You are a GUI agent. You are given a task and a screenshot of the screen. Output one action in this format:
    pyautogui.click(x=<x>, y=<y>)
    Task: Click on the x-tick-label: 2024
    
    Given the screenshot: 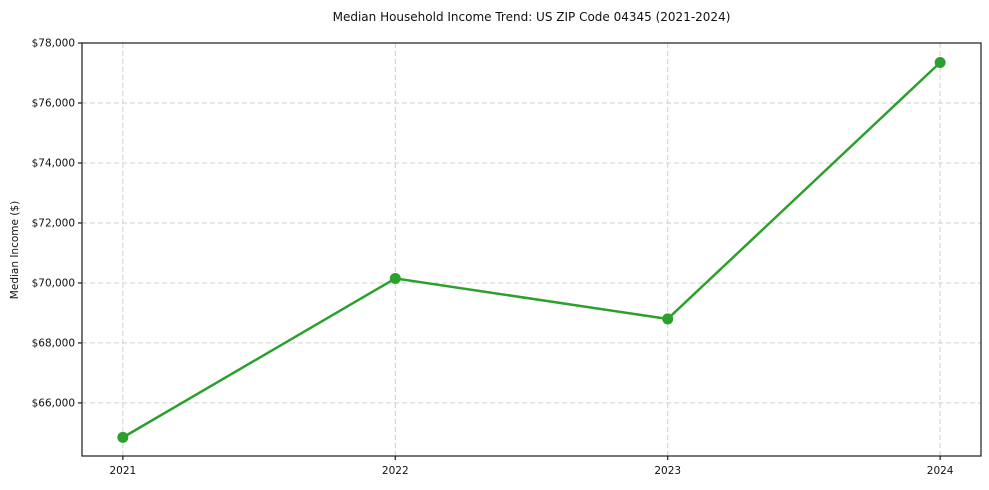 What is the action you would take?
    pyautogui.click(x=940, y=471)
    